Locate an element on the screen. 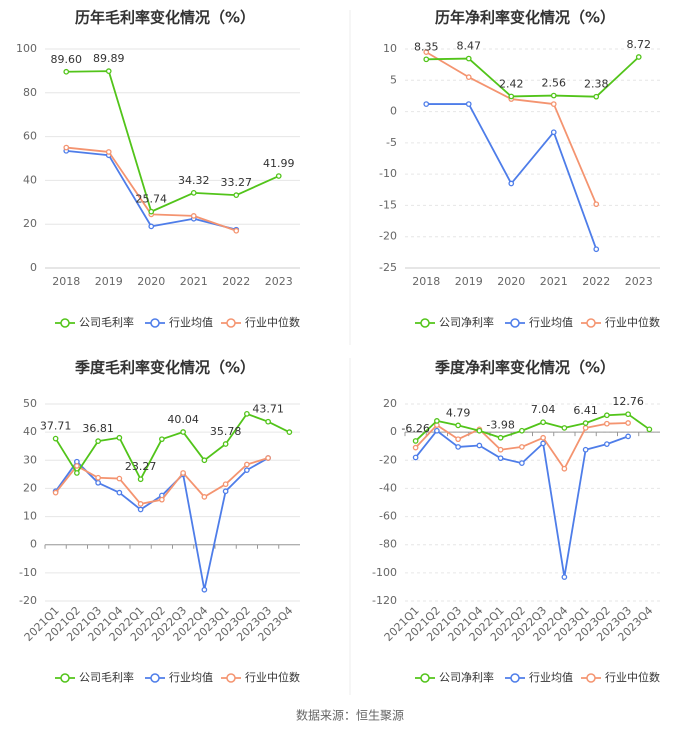  data-label: 12.76 is located at coordinates (628, 401).